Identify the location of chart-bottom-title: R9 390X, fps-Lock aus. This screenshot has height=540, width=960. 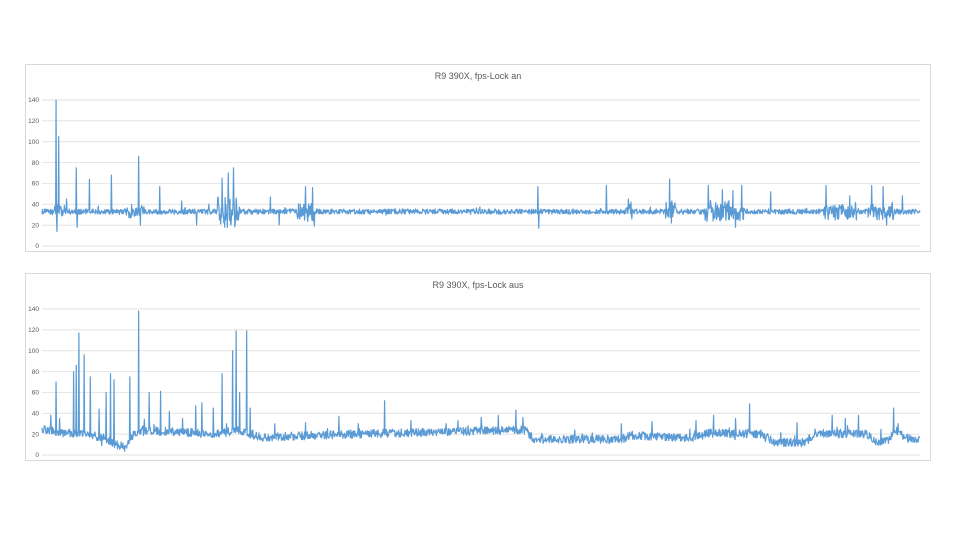
(478, 285).